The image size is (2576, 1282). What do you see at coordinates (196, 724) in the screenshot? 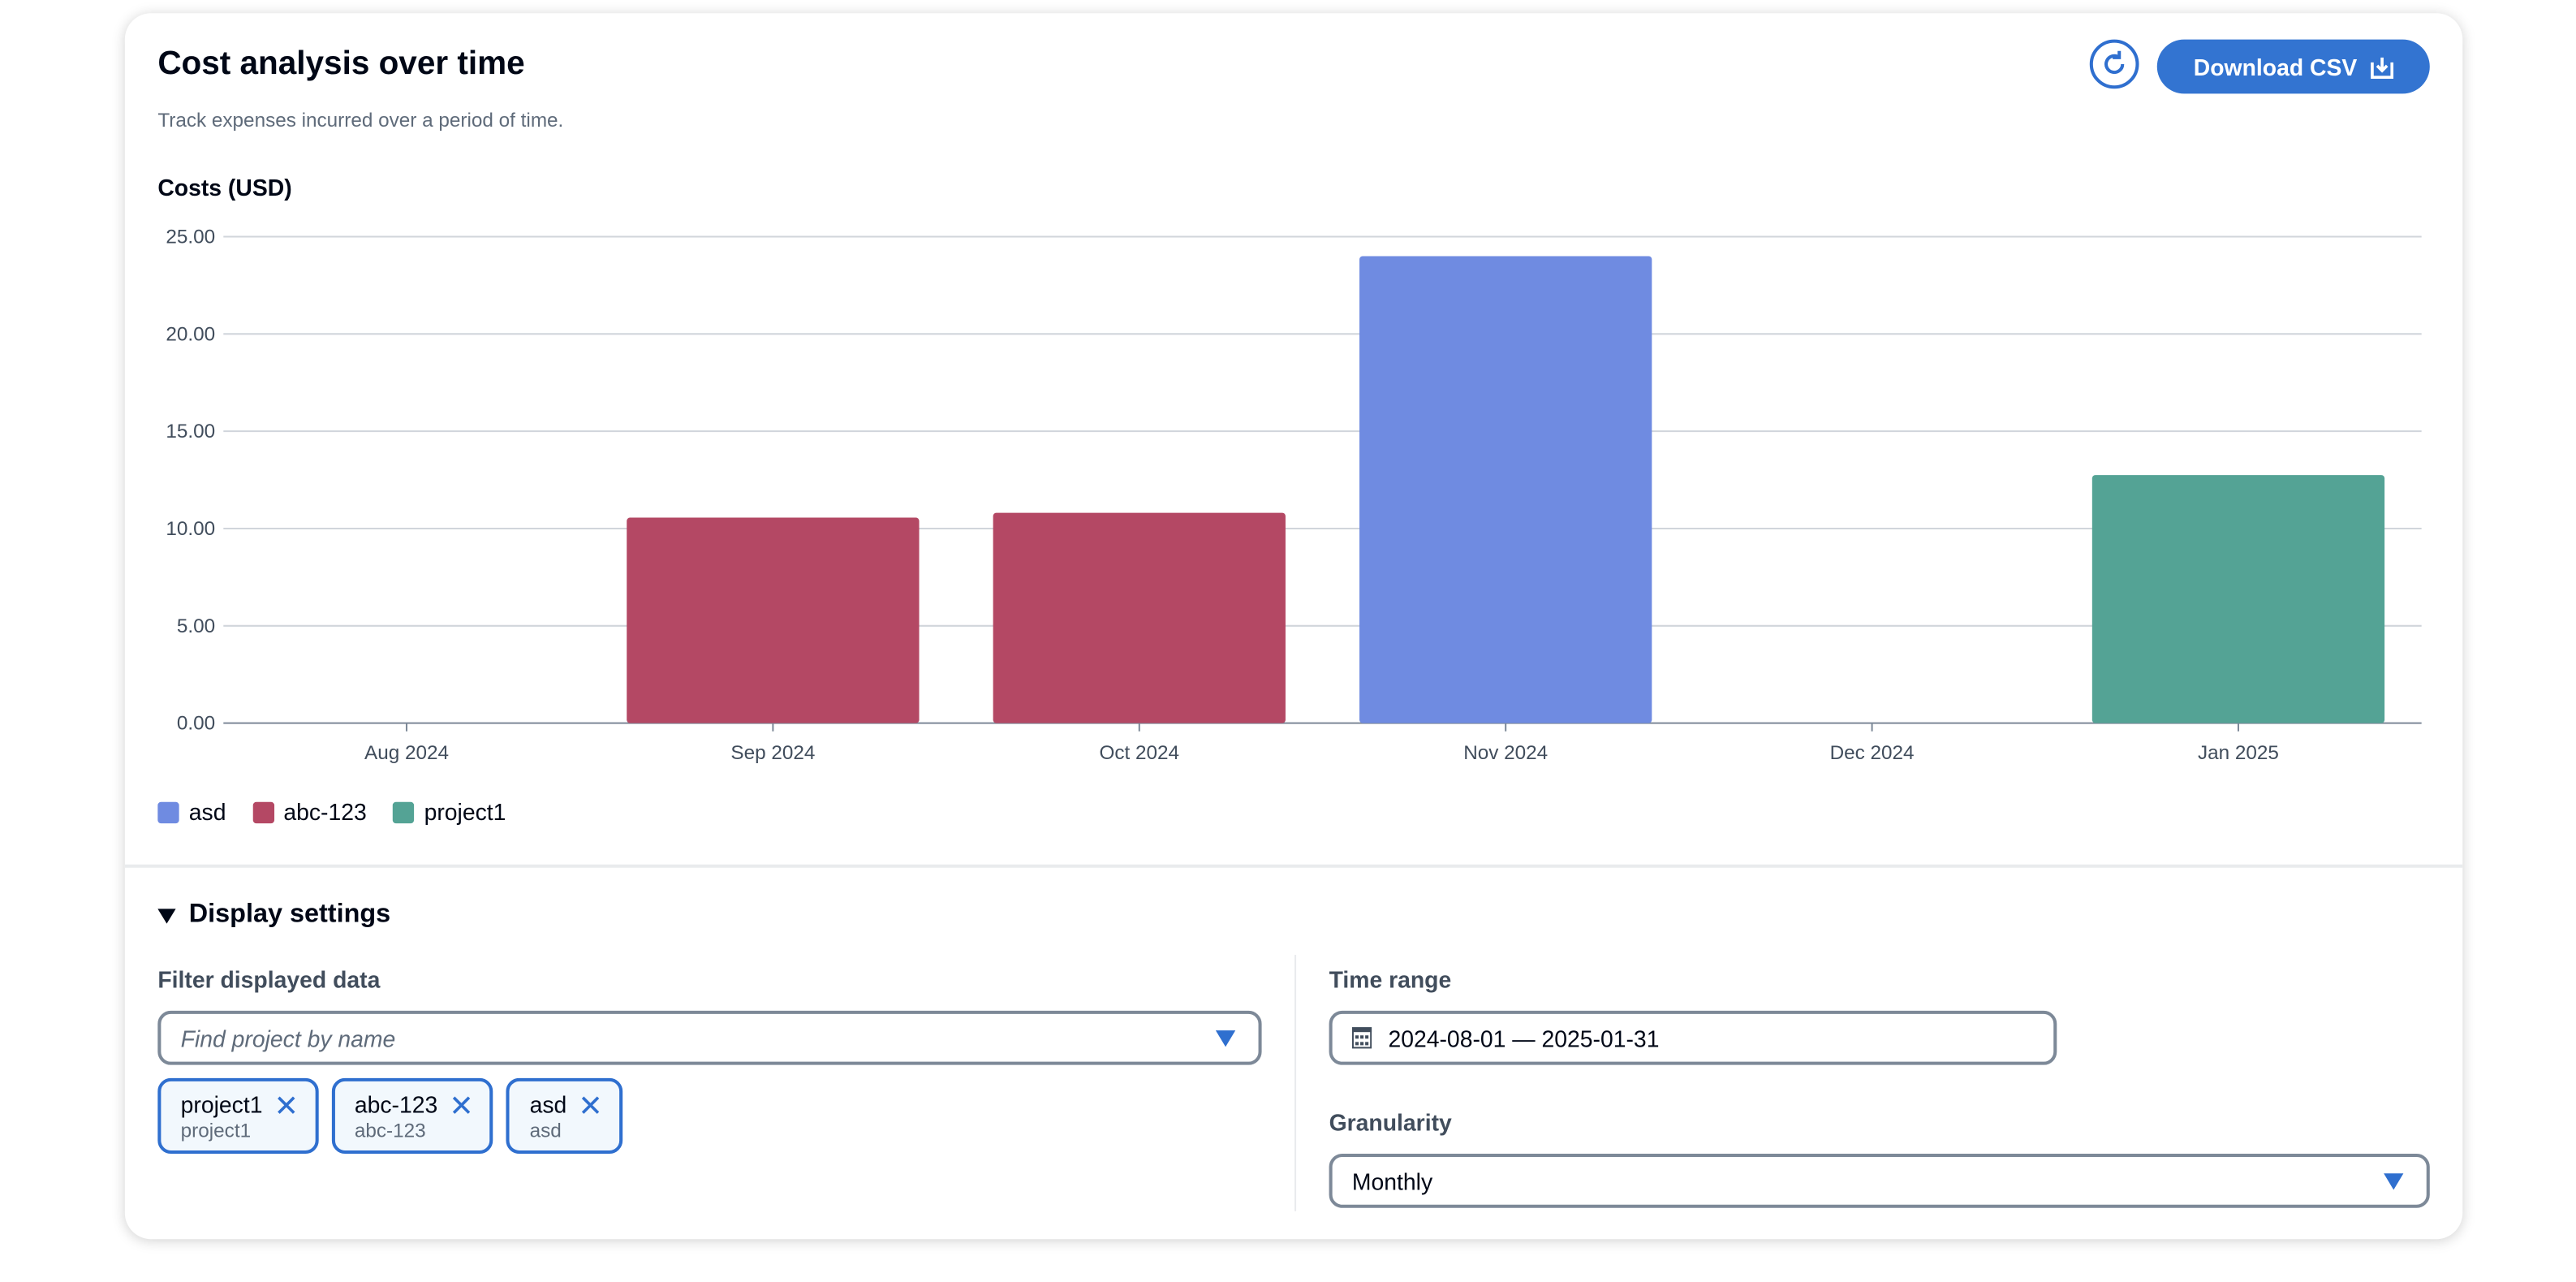
I see `y-tick-label: 0.00` at bounding box center [196, 724].